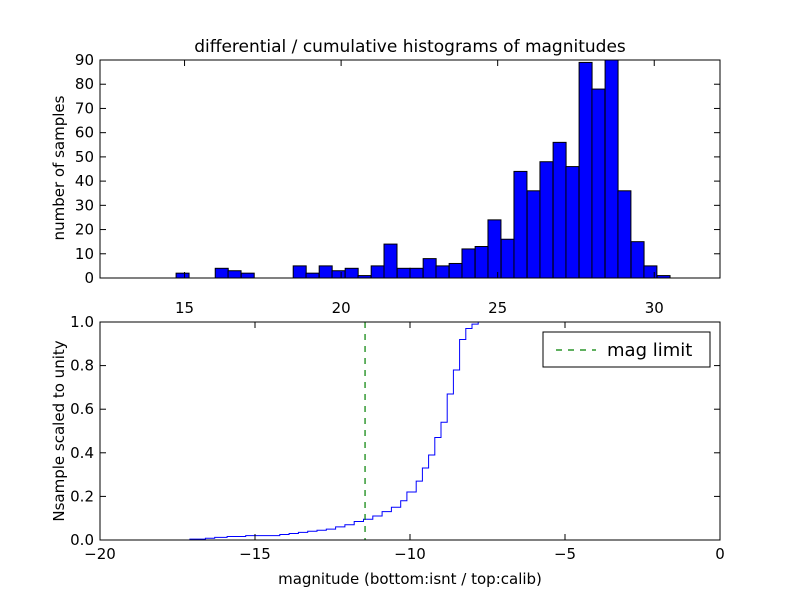 This screenshot has width=800, height=600. I want to click on y-tick-label: 30, so click(84, 205).